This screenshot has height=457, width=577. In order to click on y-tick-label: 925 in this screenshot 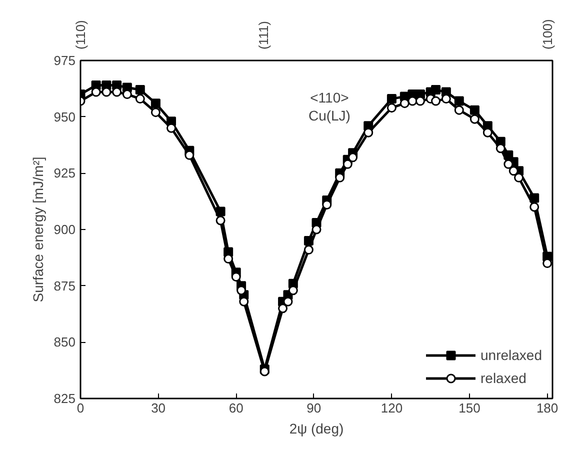, I will do `click(65, 173)`.